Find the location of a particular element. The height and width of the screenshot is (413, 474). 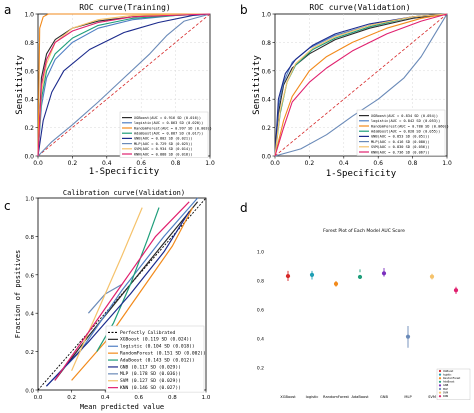

legend-label: KNN(AUC = 0.888 SD (0.018)) is located at coordinates (163, 154).